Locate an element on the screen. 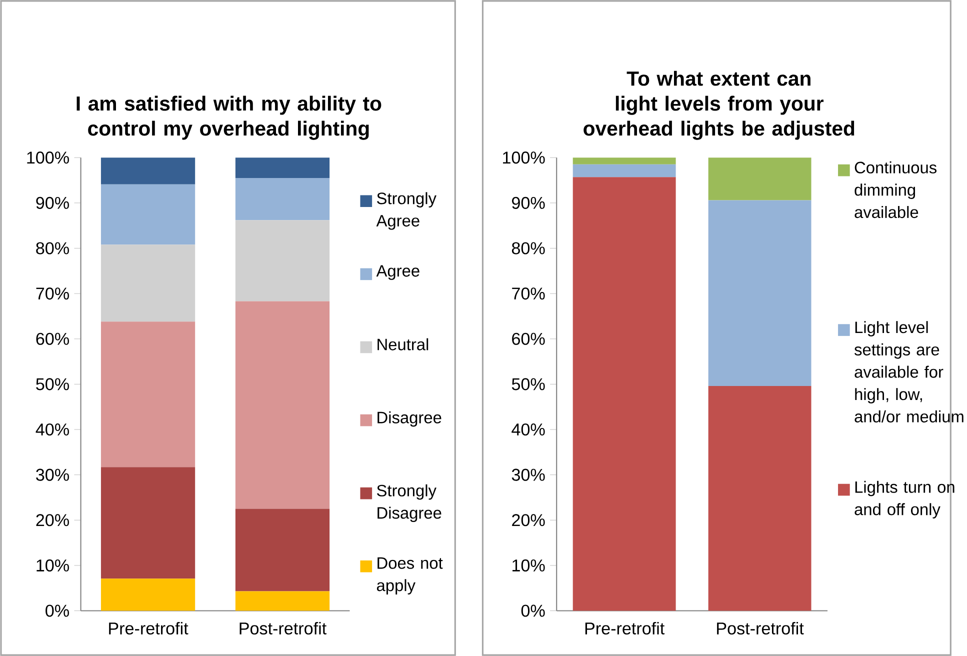 This screenshot has height=656, width=967. legend-label: Strongly Disagree is located at coordinates (409, 503).